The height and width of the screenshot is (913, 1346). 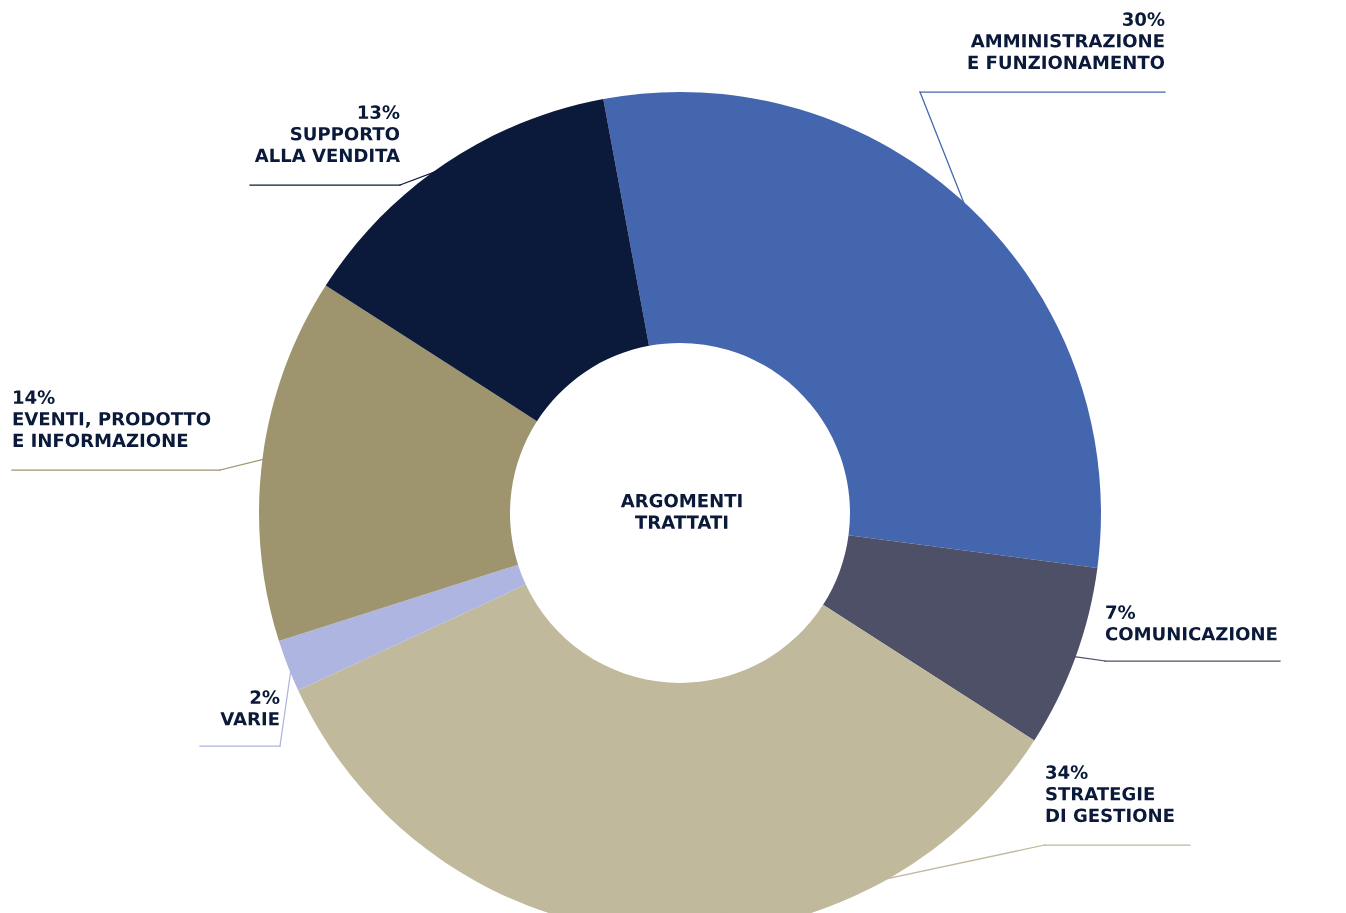 What do you see at coordinates (1191, 633) in the screenshot?
I see `slice-label: COMUNICAZIONE` at bounding box center [1191, 633].